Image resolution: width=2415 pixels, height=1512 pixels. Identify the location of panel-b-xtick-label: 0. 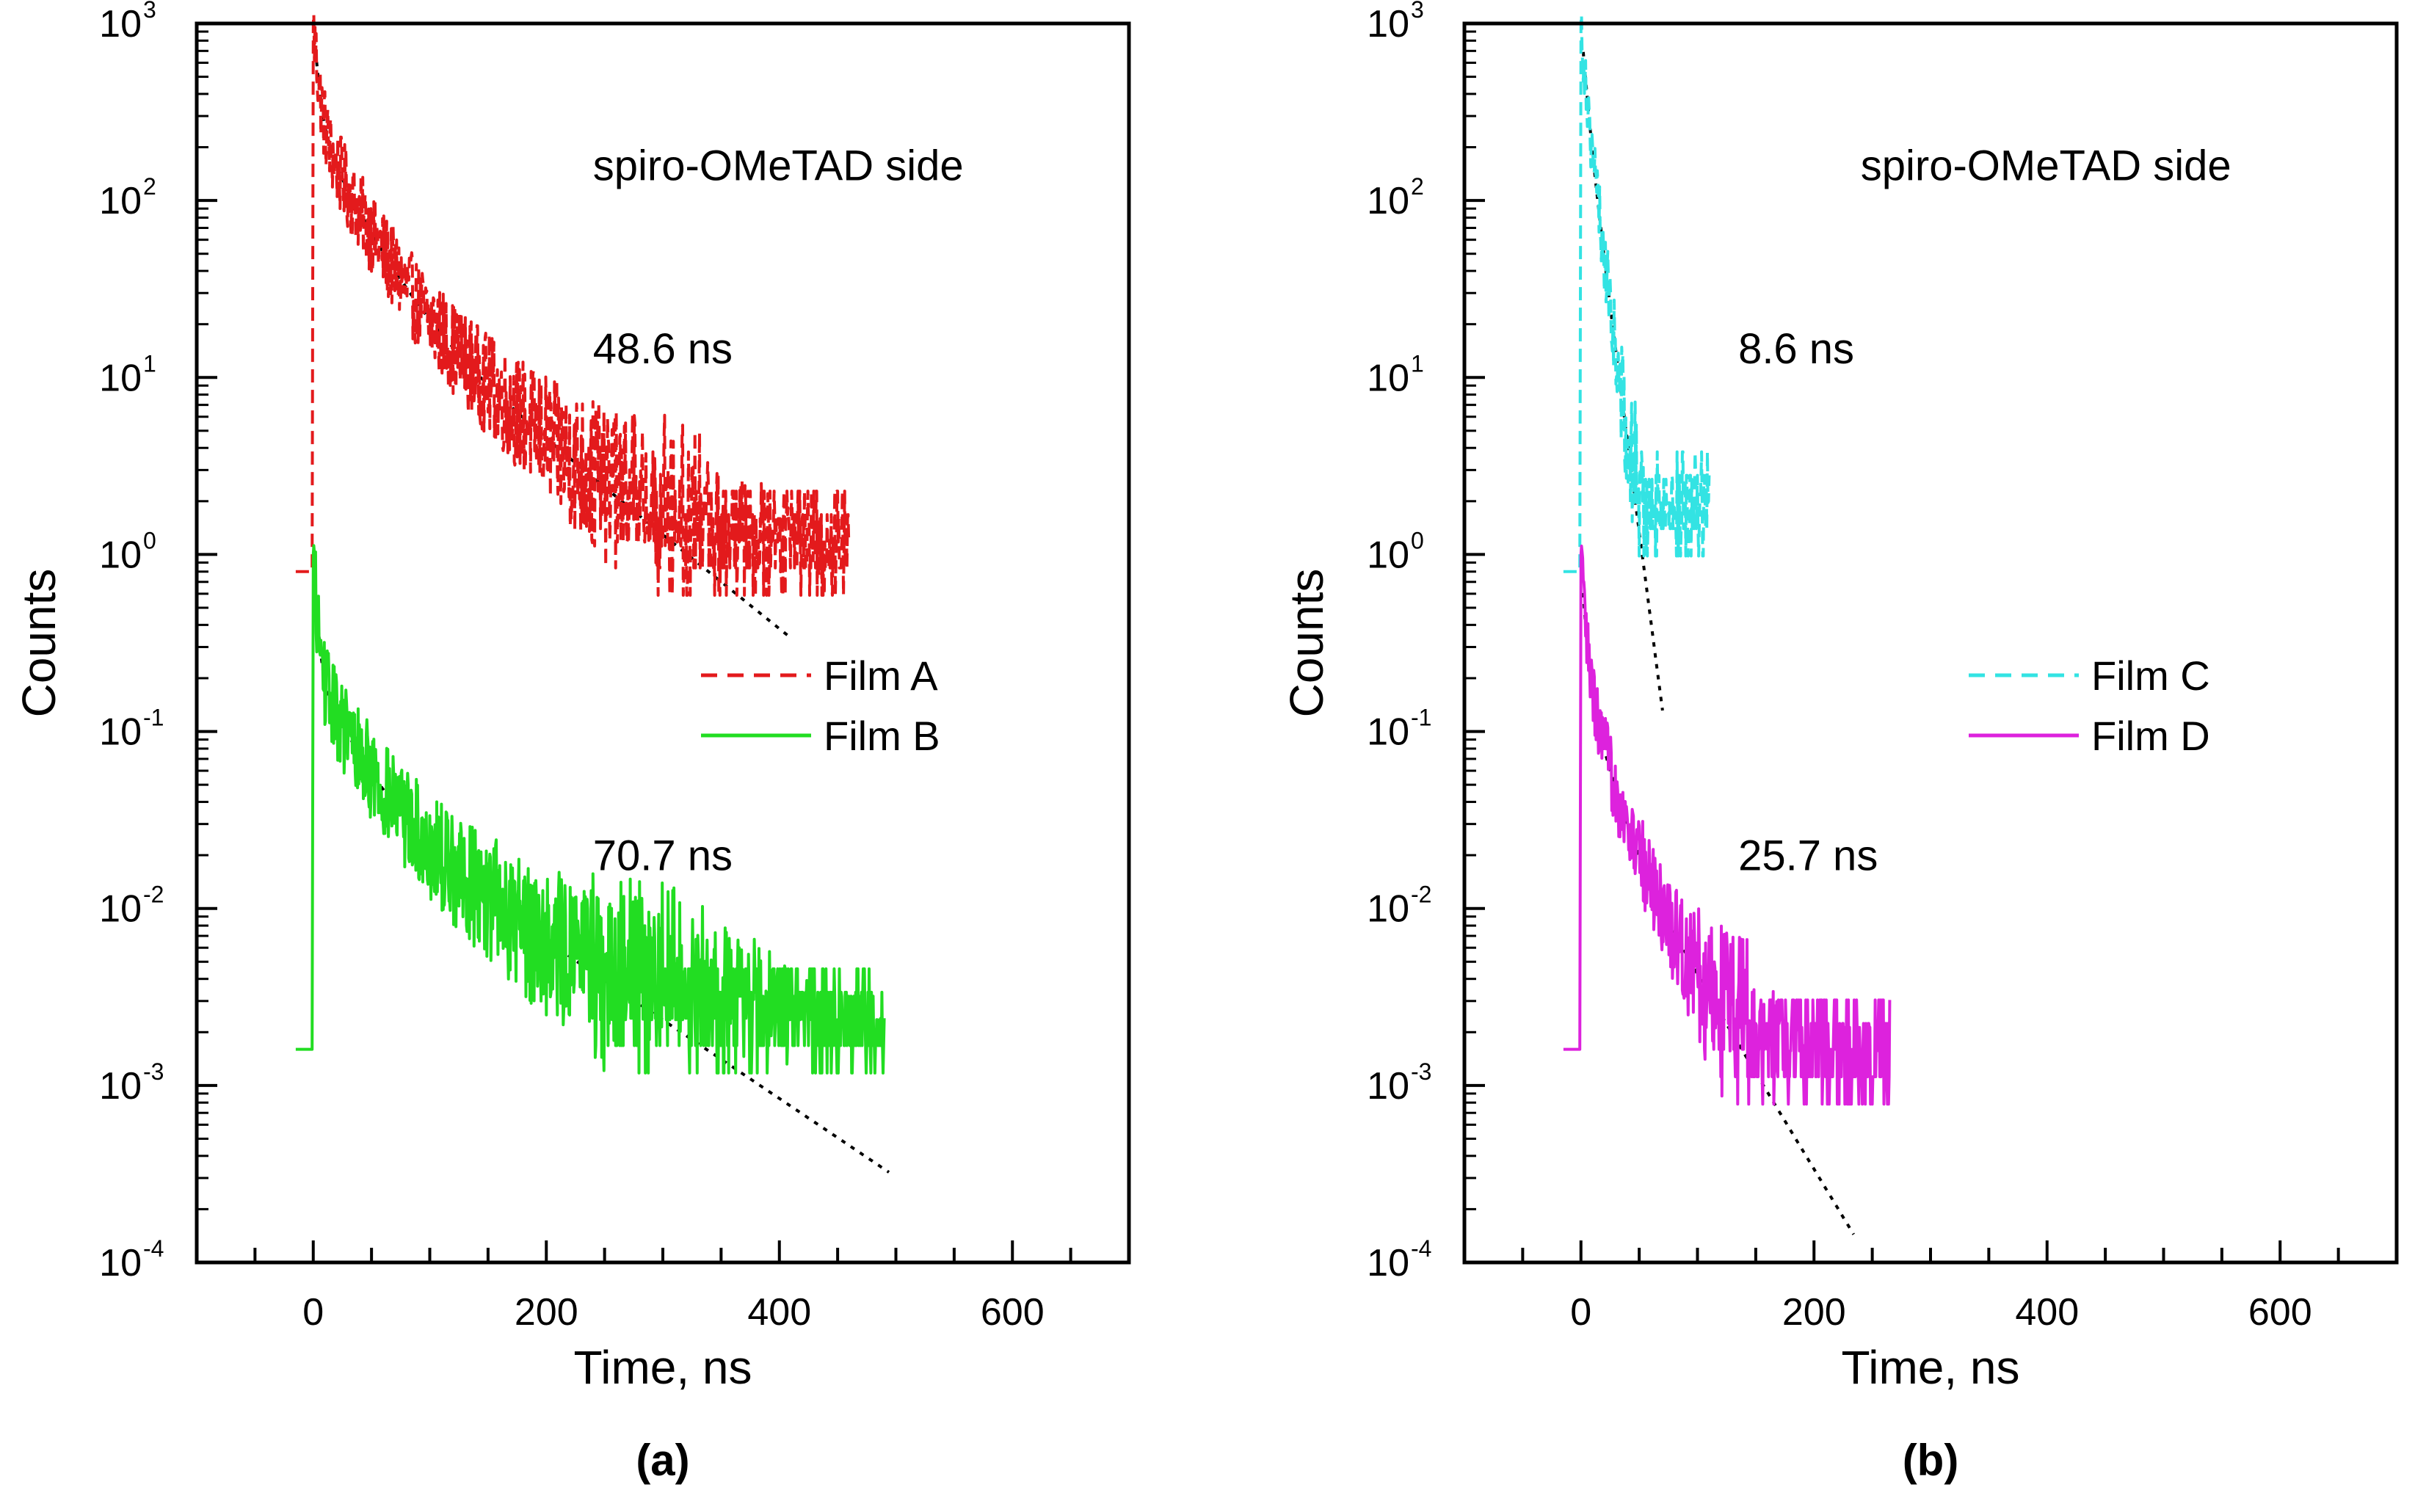
(1580, 1312).